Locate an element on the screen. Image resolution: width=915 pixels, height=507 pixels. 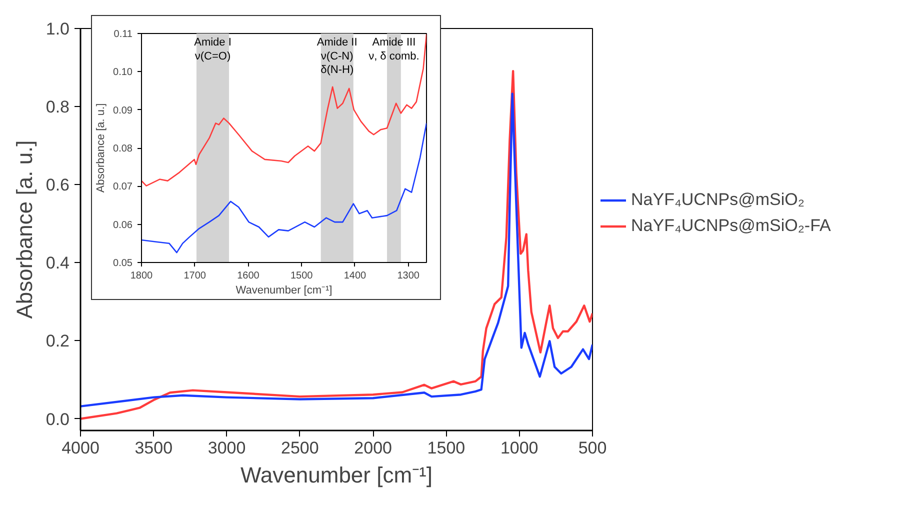
x-tick-label: 2000 is located at coordinates (373, 448).